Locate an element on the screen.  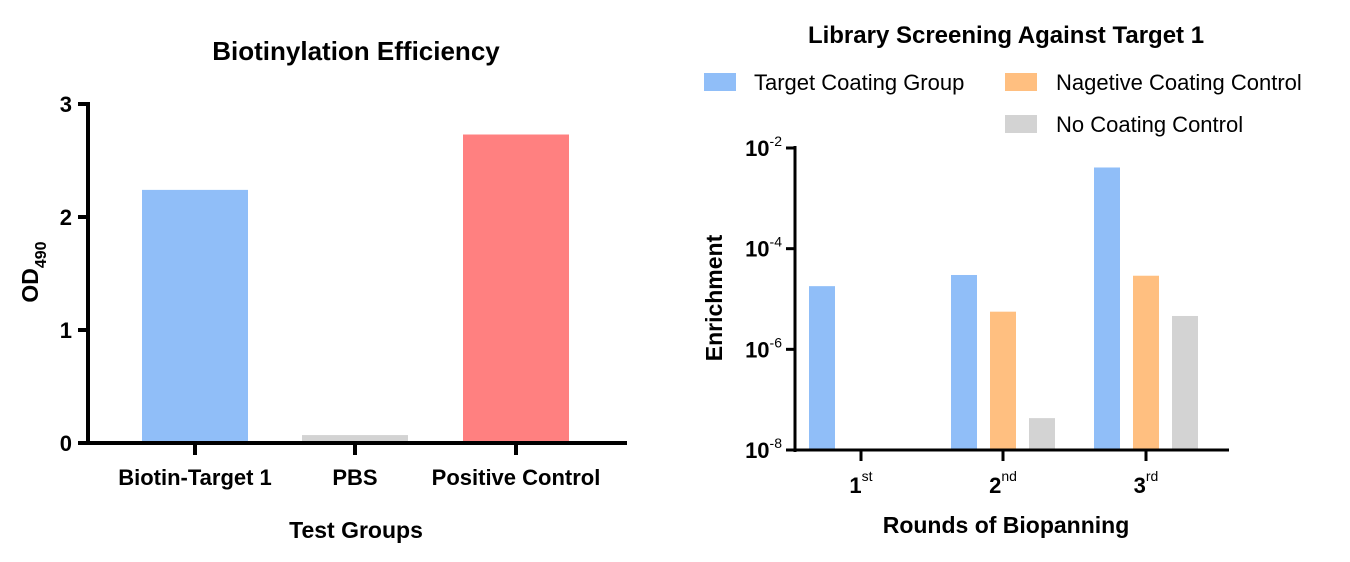
bar-series1-round1 is located at coordinates (822, 368).